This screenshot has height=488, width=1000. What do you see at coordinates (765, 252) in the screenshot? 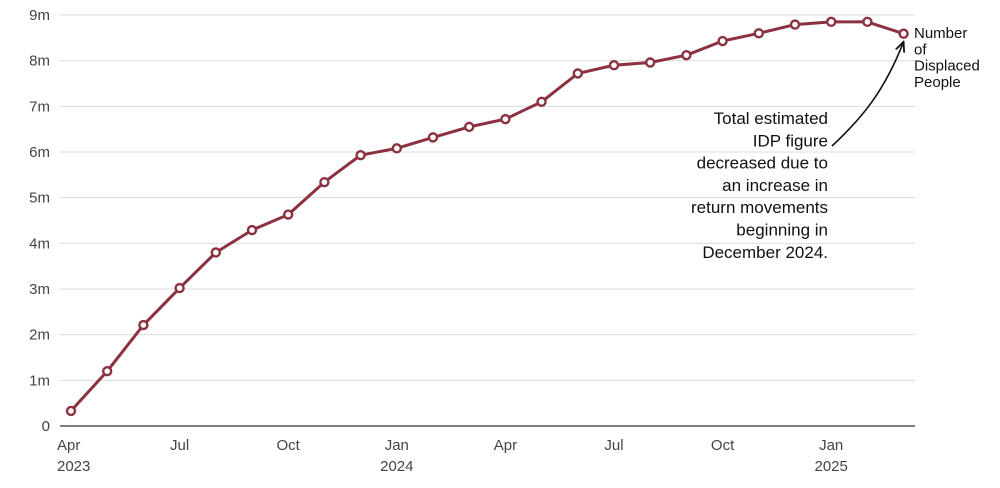
I see `annotation-line: December 2024.` at bounding box center [765, 252].